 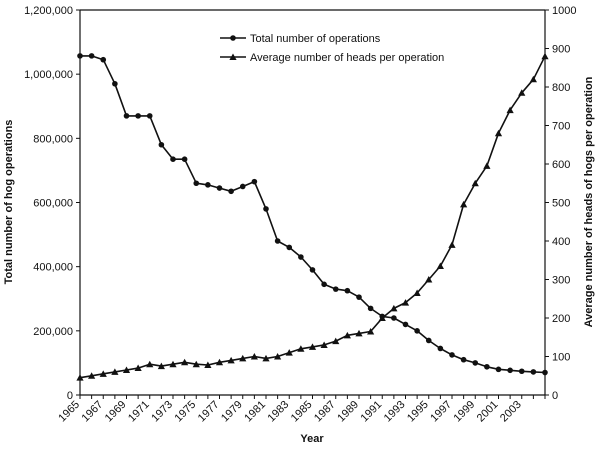 What do you see at coordinates (312, 439) in the screenshot?
I see `x-axis-title: Year` at bounding box center [312, 439].